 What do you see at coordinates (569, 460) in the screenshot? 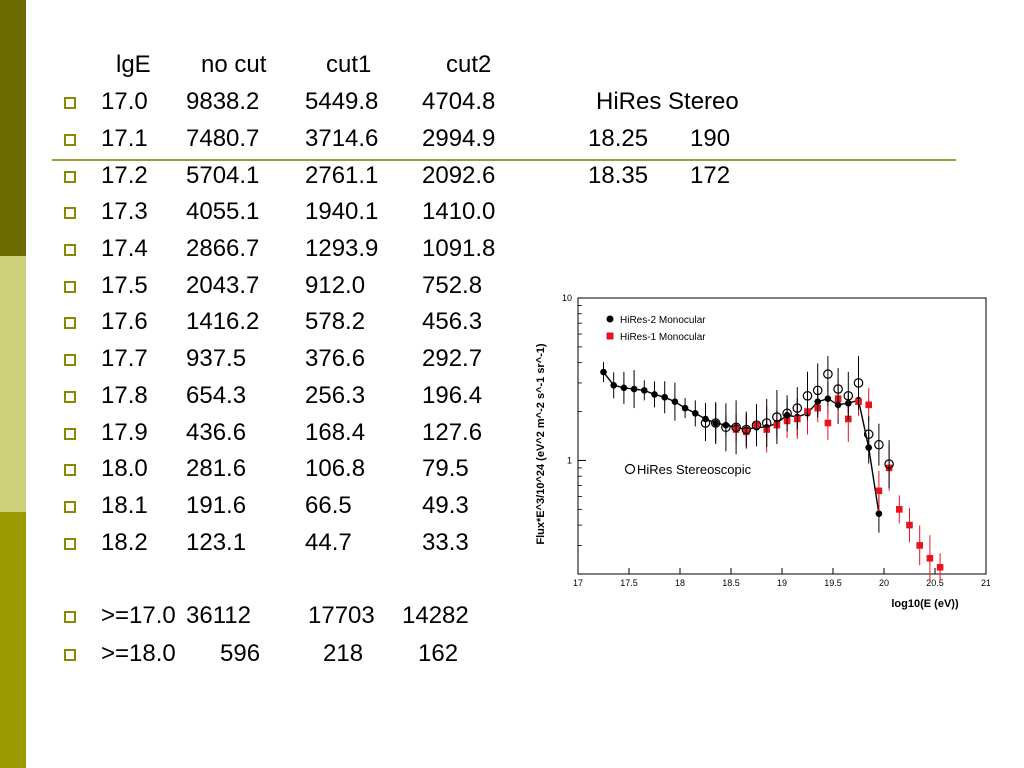
I see `y-tick-label: 1` at bounding box center [569, 460].